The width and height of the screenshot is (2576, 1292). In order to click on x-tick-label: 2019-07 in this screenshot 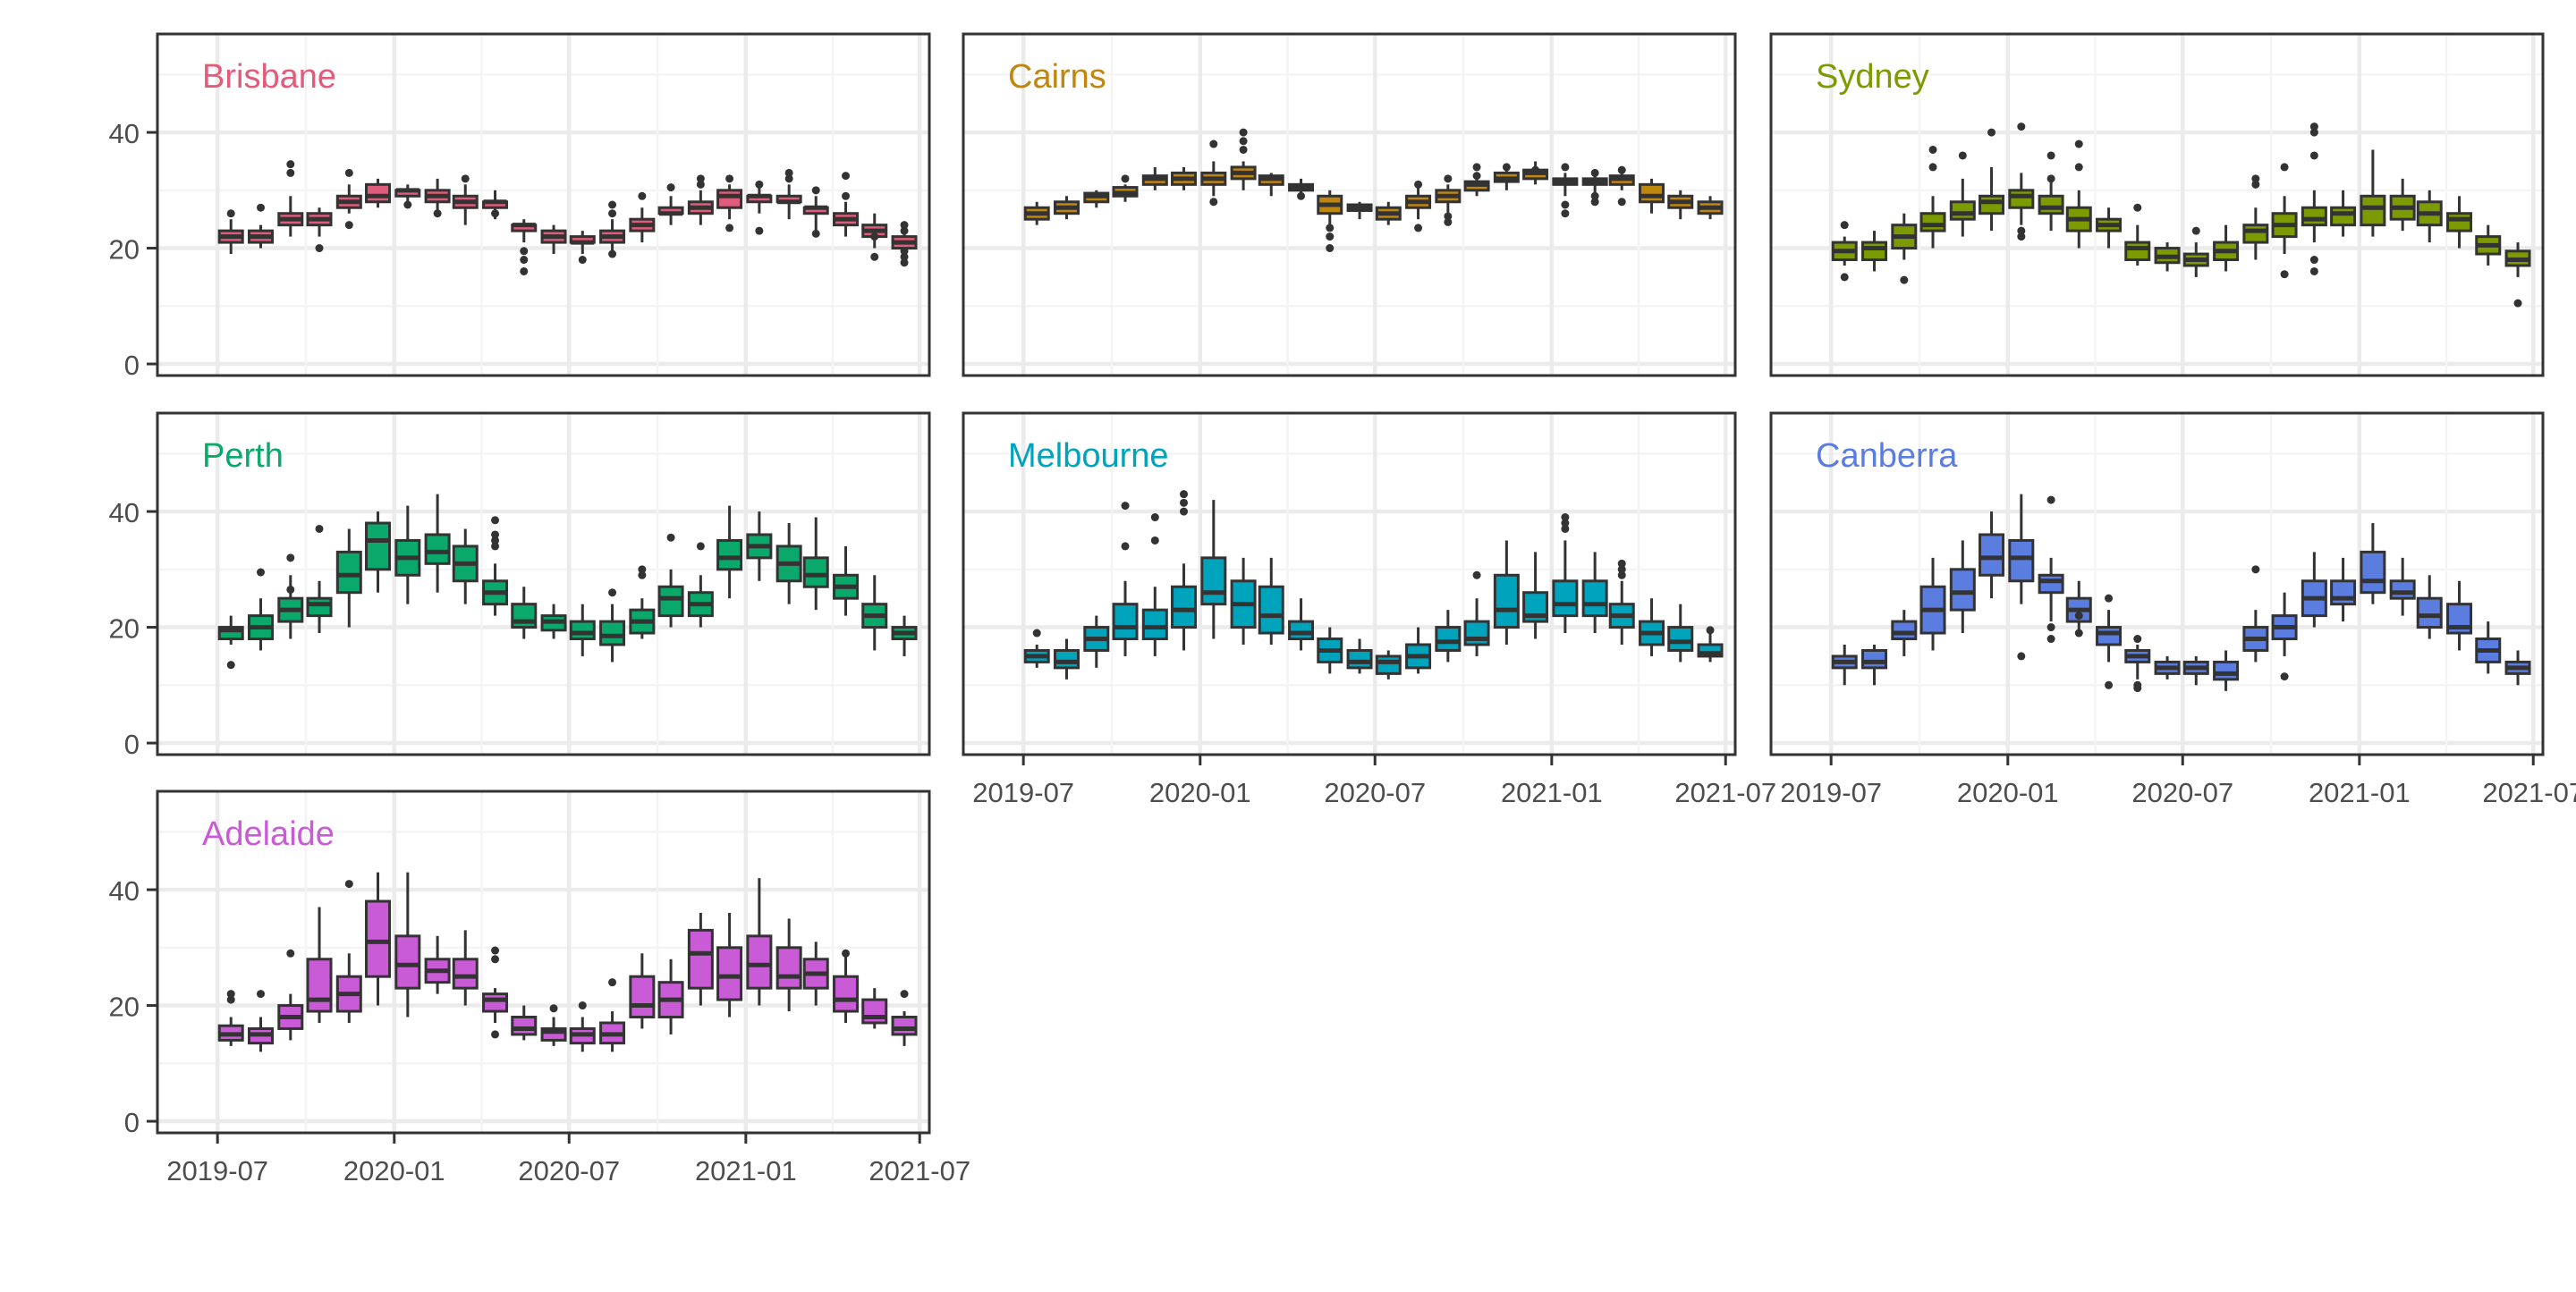, I will do `click(1831, 793)`.